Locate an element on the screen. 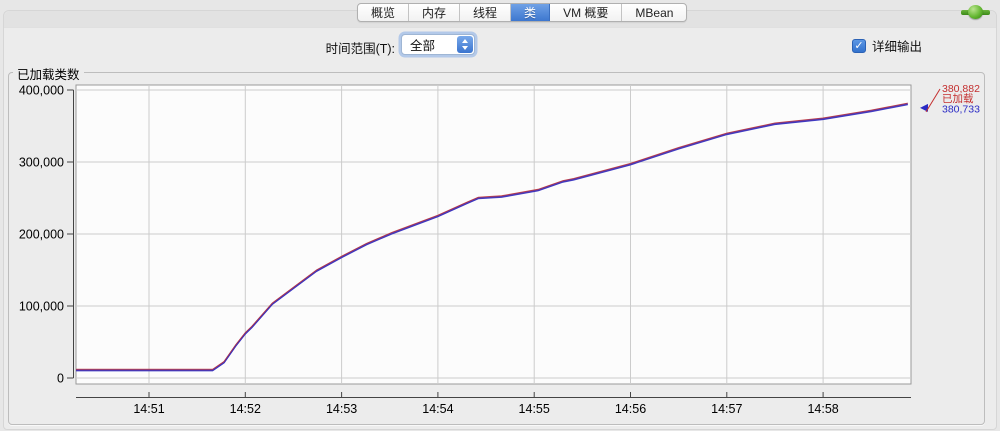  plug-bar-left-icon is located at coordinates (965, 12).